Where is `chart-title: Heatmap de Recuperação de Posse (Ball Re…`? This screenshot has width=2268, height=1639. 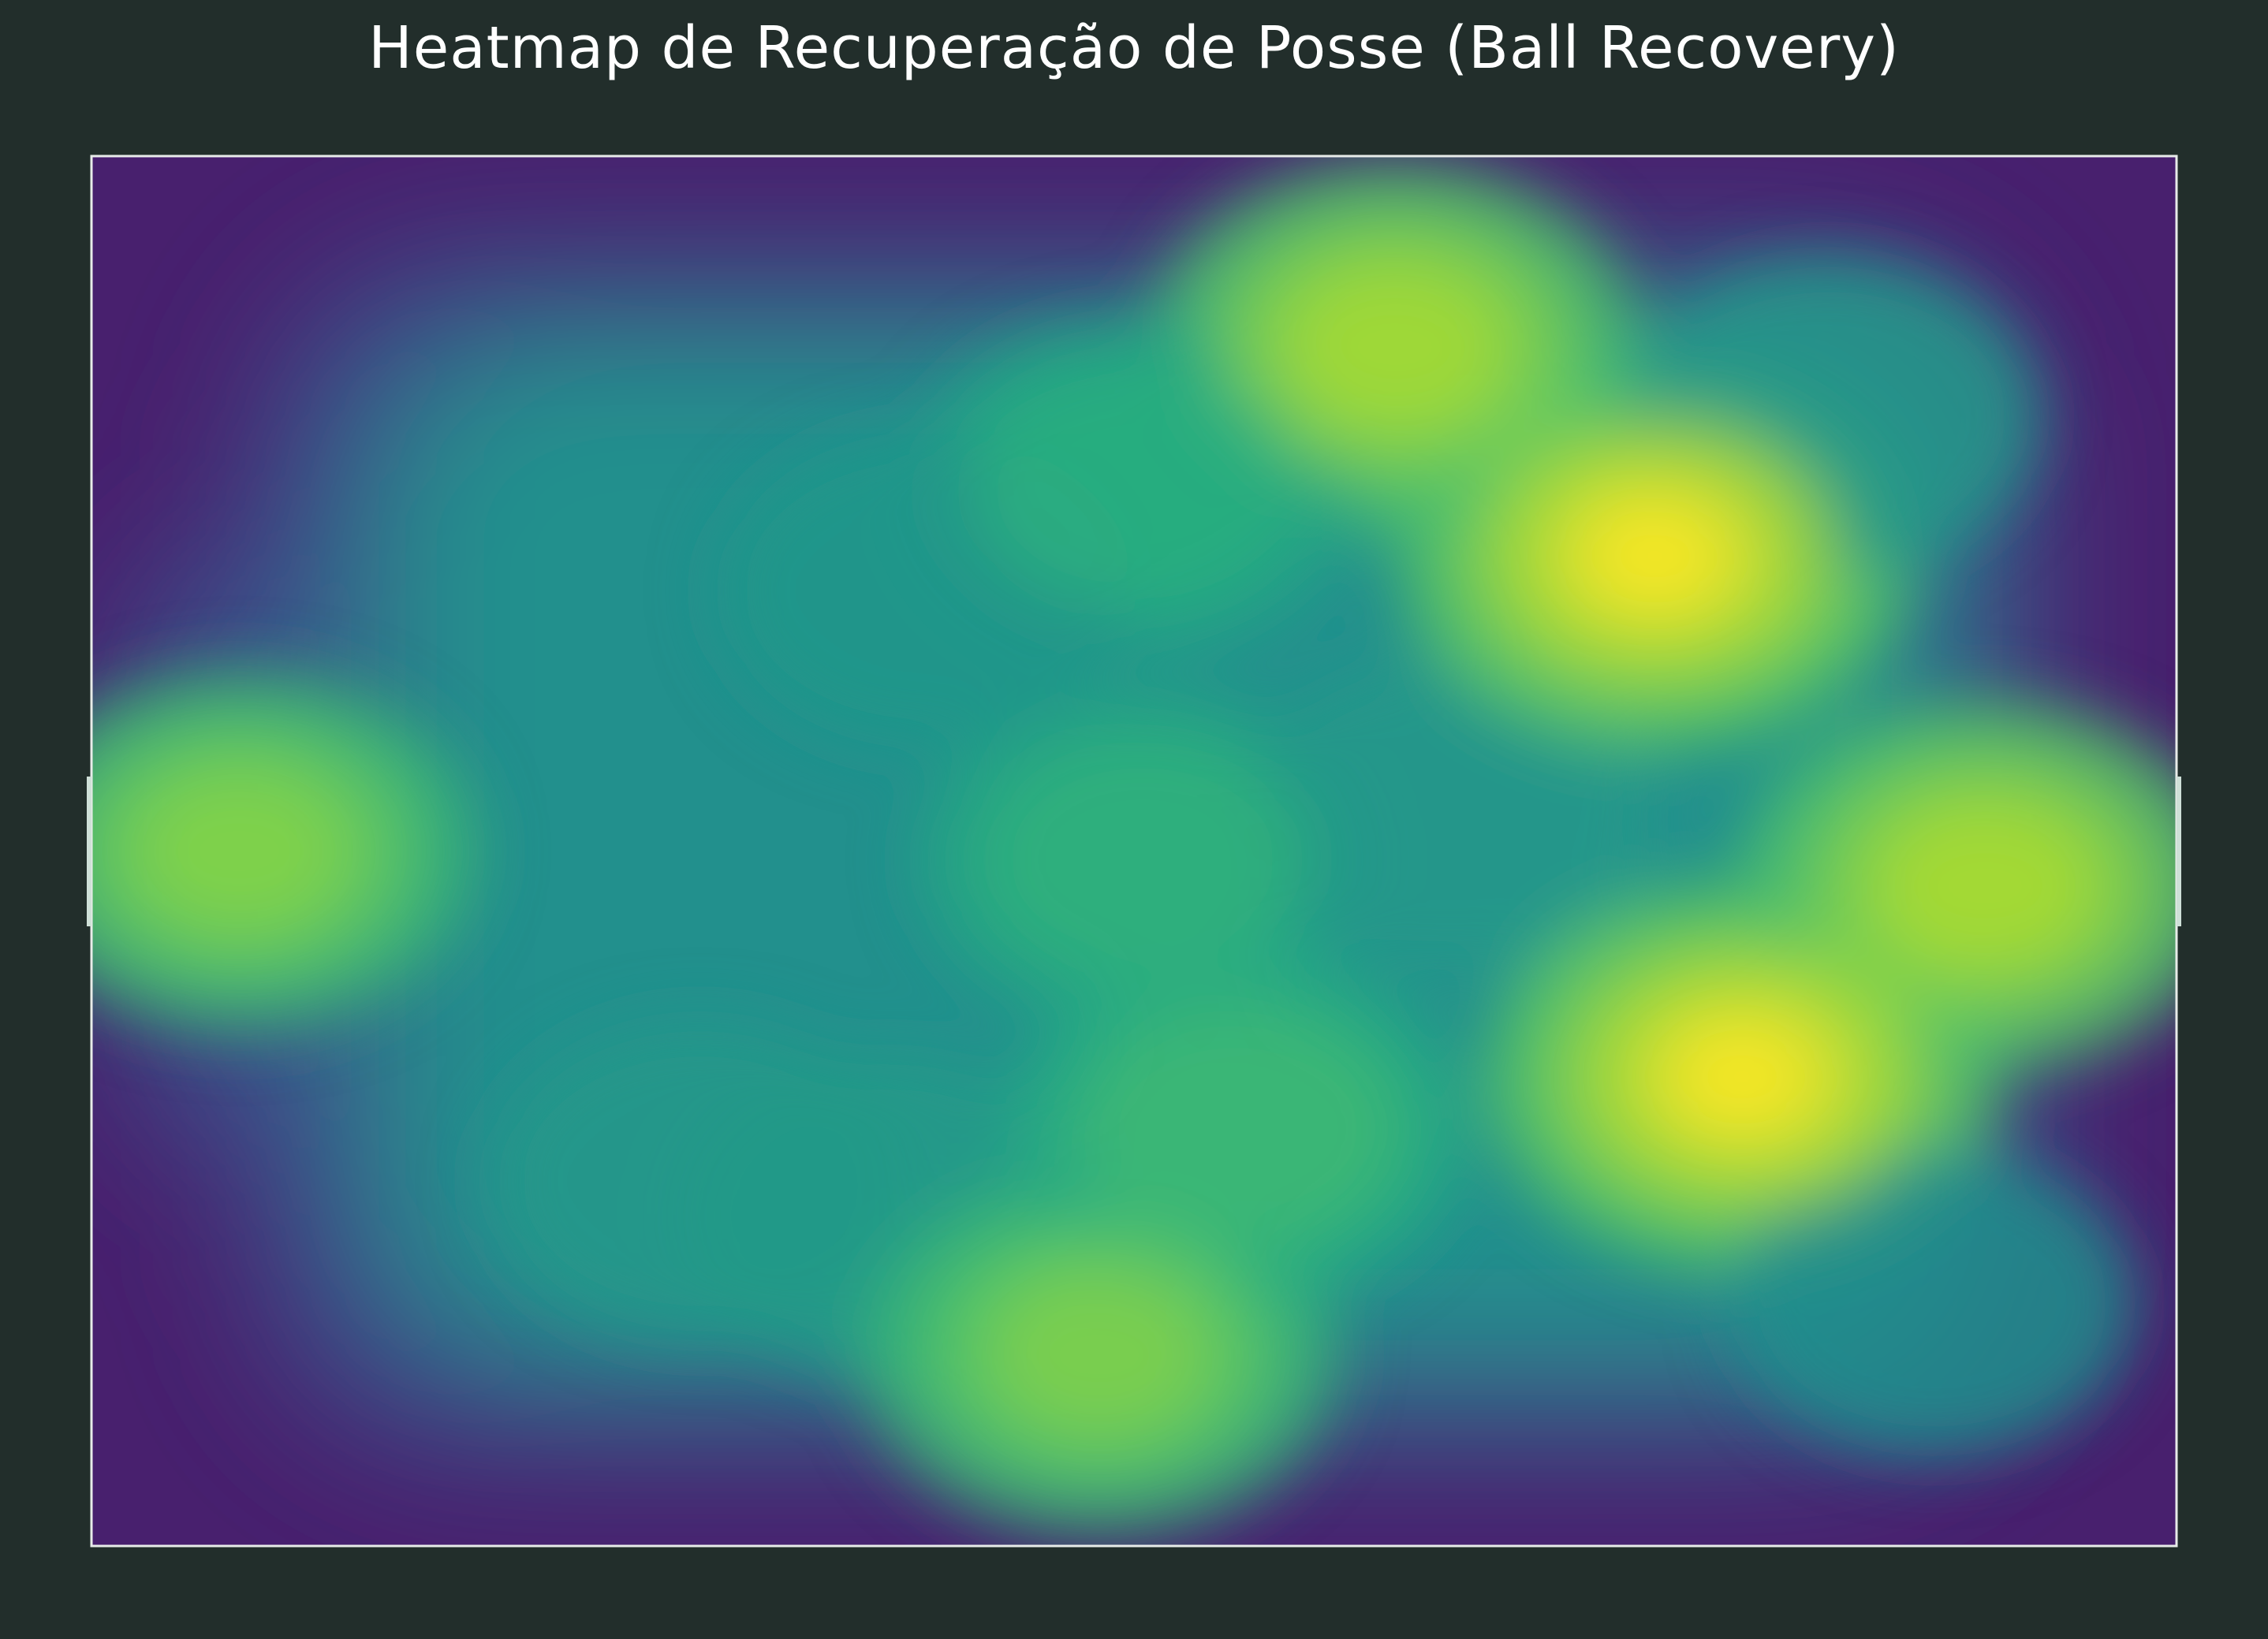
chart-title: Heatmap de Recuperação de Posse (Ball Re… is located at coordinates (1134, 48).